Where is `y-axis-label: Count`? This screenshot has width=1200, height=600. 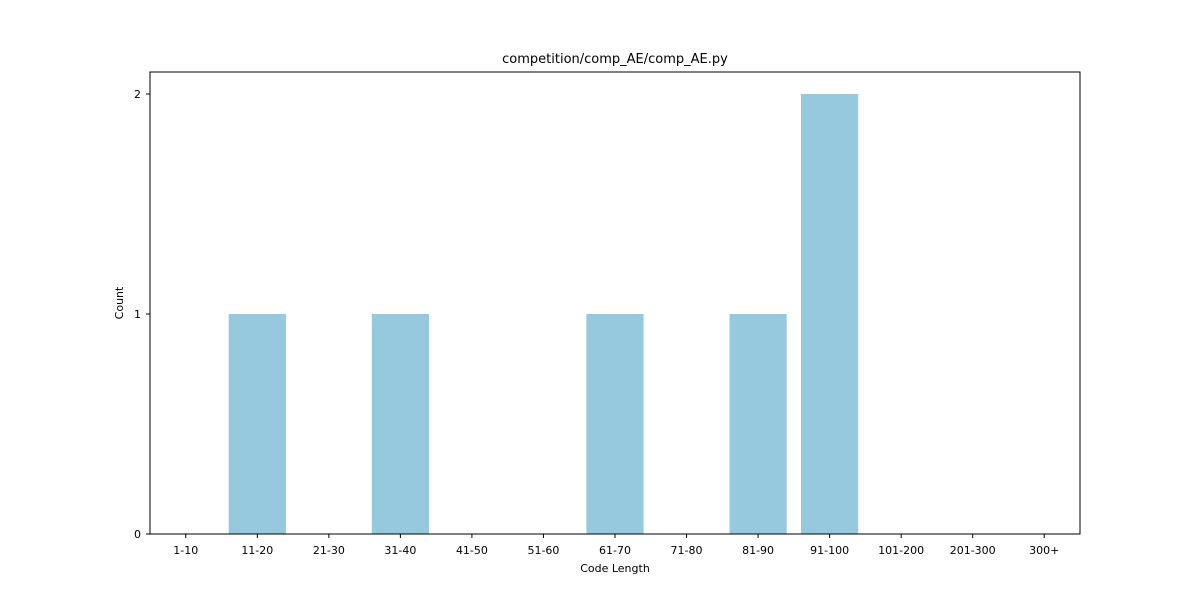
y-axis-label: Count is located at coordinates (119, 302).